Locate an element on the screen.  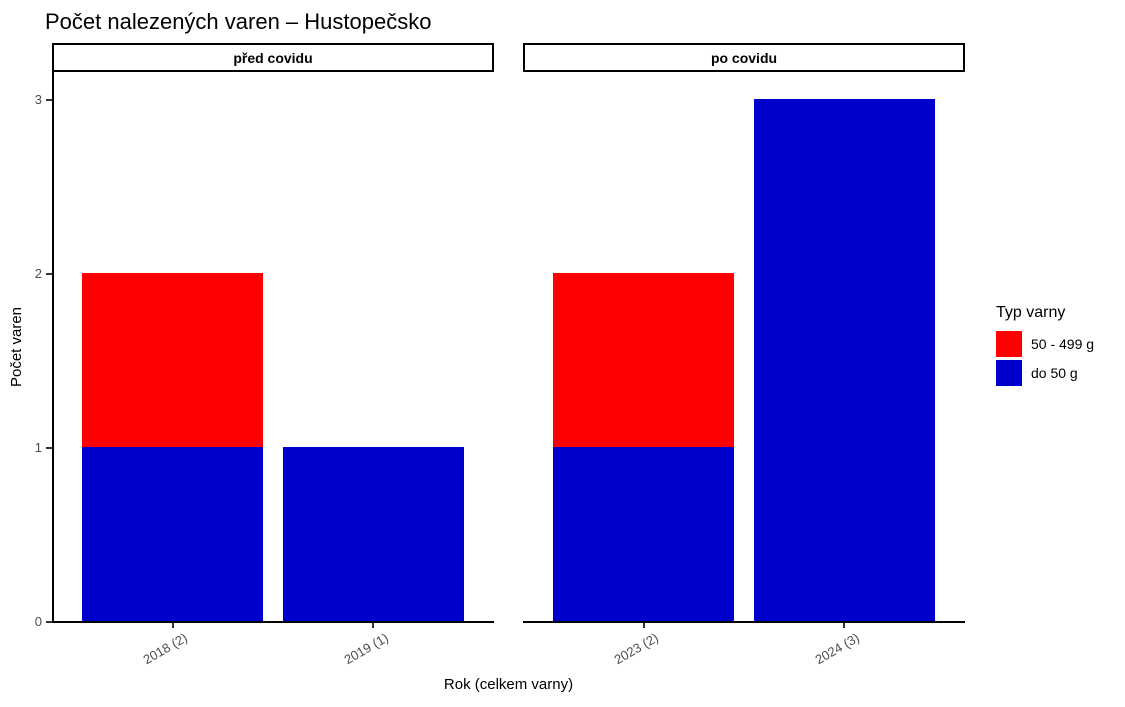
y-axis-title: Počet varen is located at coordinates (16, 347).